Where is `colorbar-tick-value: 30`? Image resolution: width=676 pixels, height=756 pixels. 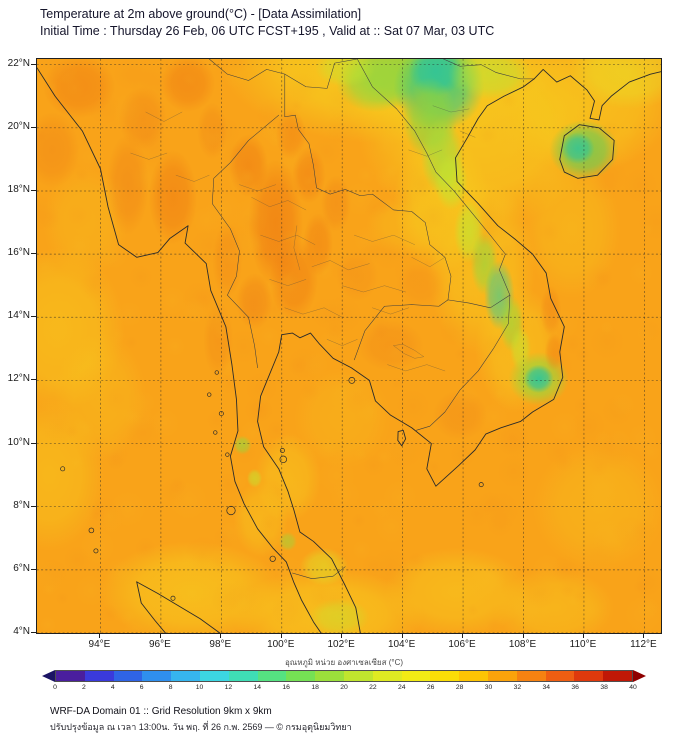
colorbar-tick-value: 30 is located at coordinates (488, 687).